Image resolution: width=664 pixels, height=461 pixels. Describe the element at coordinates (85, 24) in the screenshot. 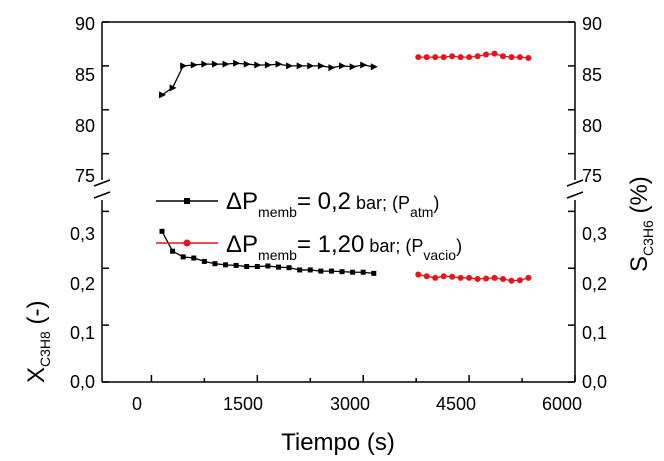

I see `y-tick-label-upper-left: 90` at that location.